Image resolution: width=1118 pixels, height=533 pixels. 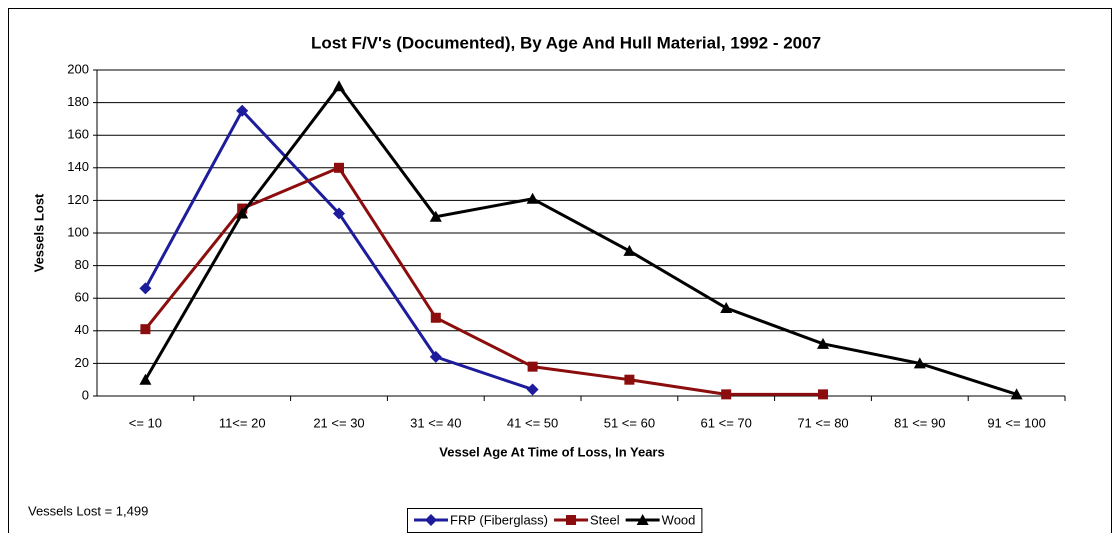 I want to click on legend-label: FRP (Fiberglass), so click(x=499, y=519).